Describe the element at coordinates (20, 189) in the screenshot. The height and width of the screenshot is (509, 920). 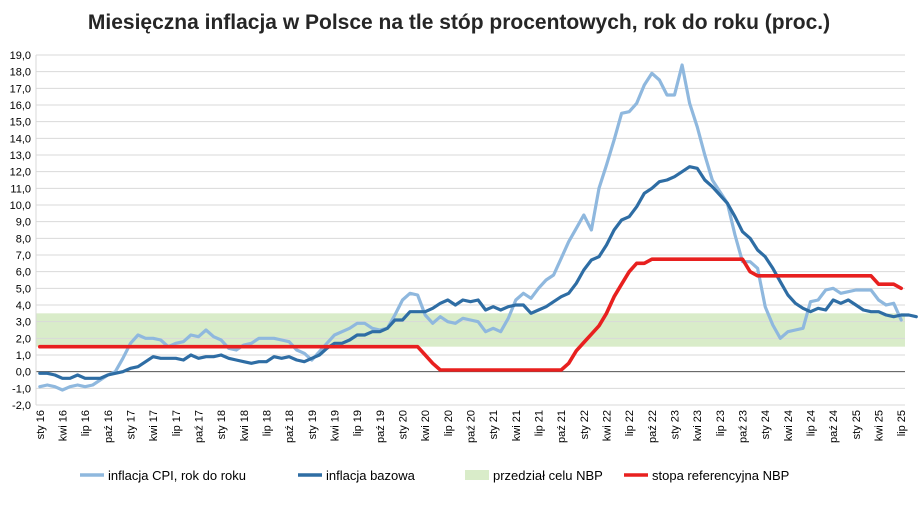
I see `y-tick-label: 11,0` at that location.